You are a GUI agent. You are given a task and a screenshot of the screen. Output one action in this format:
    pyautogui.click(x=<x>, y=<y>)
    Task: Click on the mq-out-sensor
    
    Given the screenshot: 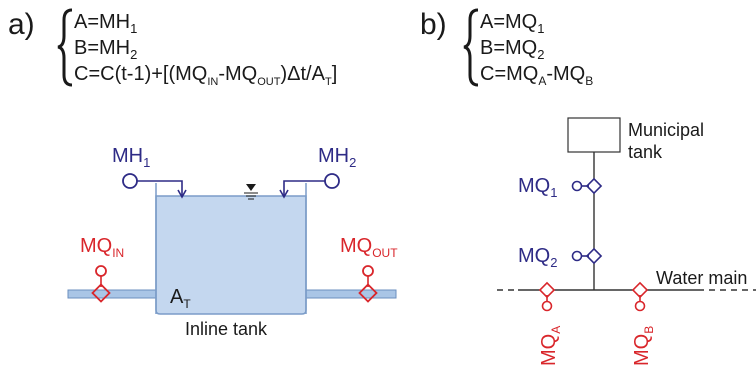 What is the action you would take?
    pyautogui.click(x=368, y=284)
    